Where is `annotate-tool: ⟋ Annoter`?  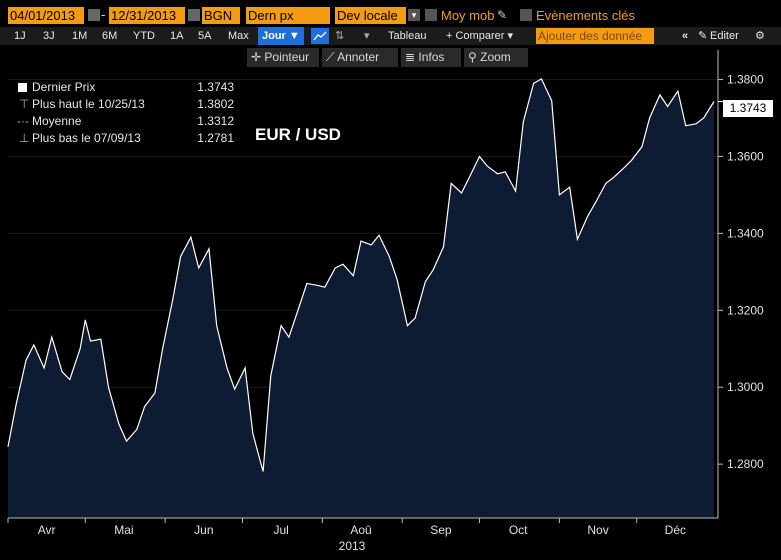 annotate-tool: ⟋ Annoter is located at coordinates (360, 57).